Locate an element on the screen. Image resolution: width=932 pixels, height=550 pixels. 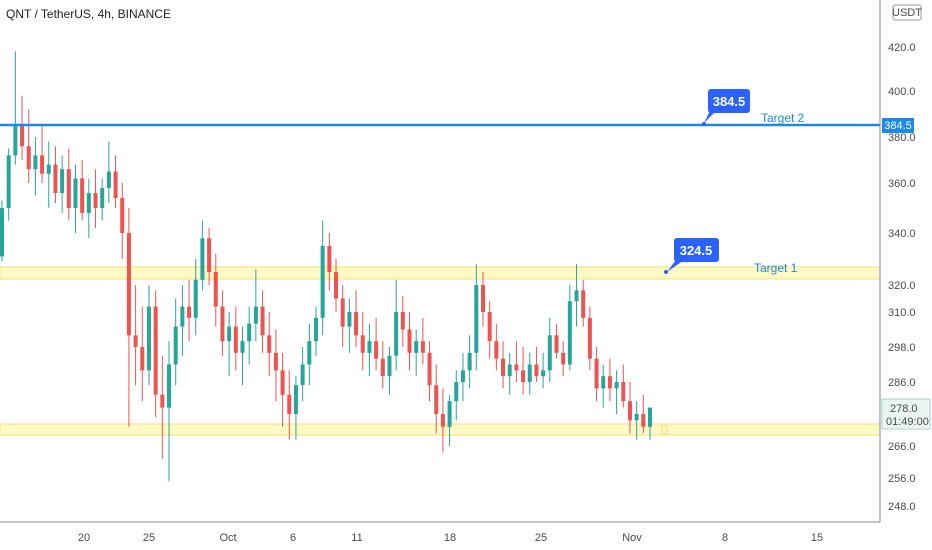
target-2-callout: 384.5 is located at coordinates (726, 107).